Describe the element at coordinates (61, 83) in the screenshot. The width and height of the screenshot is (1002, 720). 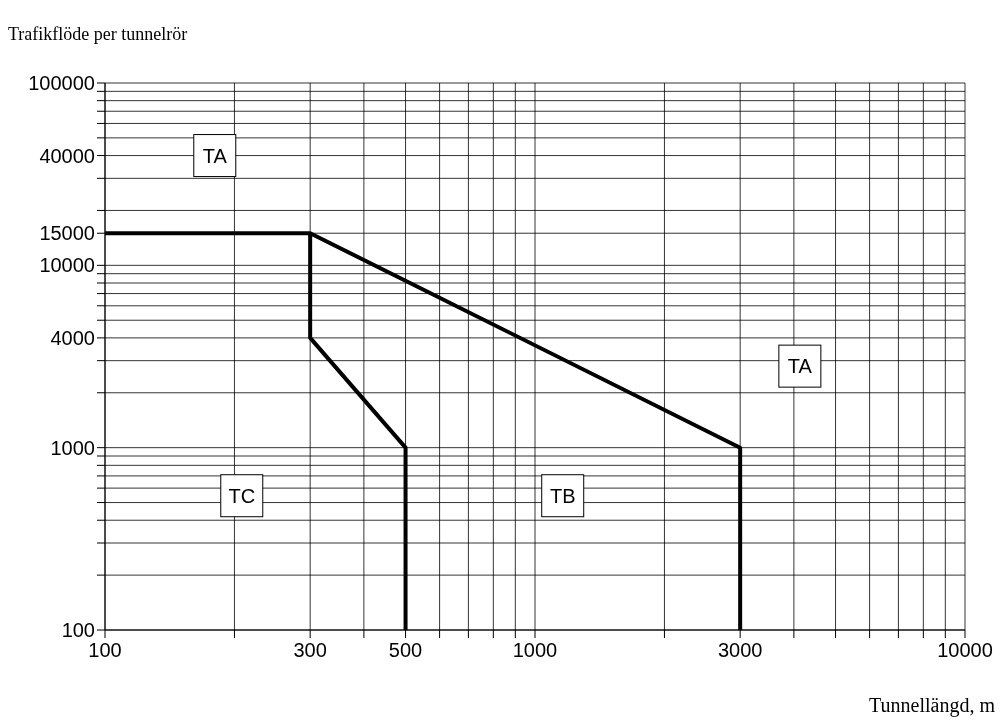
I see `y-tick-label: 100000` at that location.